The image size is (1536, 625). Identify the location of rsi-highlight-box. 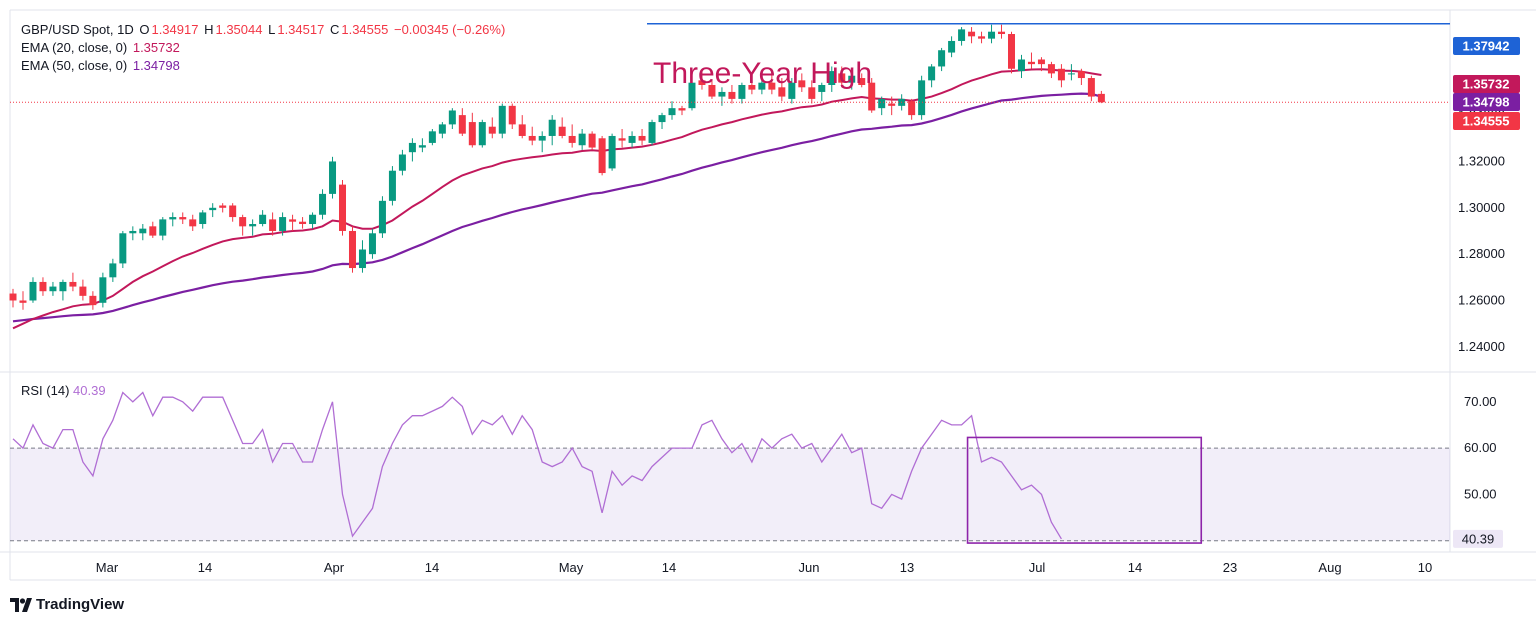
(1084, 490).